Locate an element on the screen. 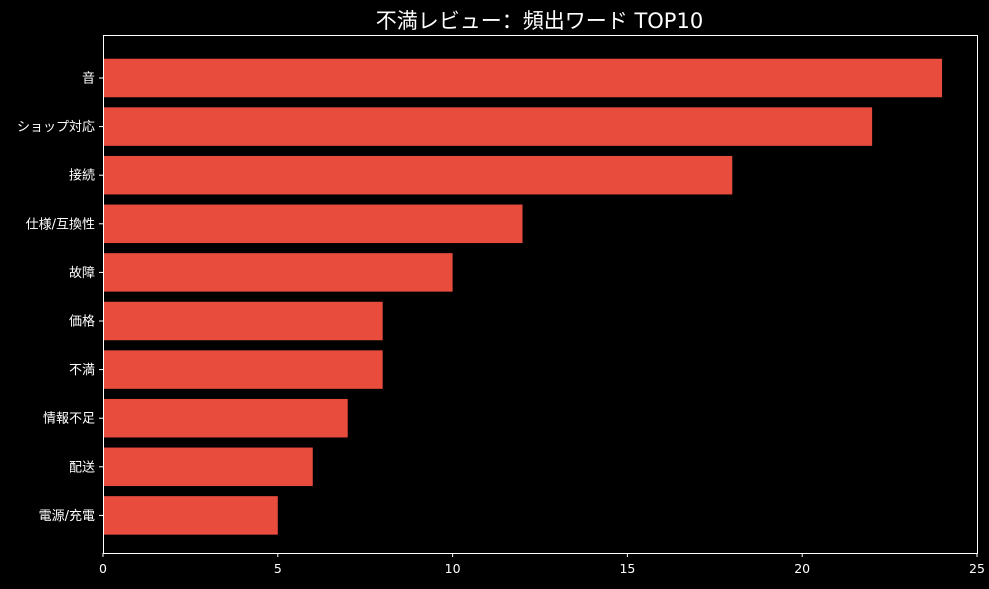 The width and height of the screenshot is (989, 589). category-label: 接続 is located at coordinates (82, 176).